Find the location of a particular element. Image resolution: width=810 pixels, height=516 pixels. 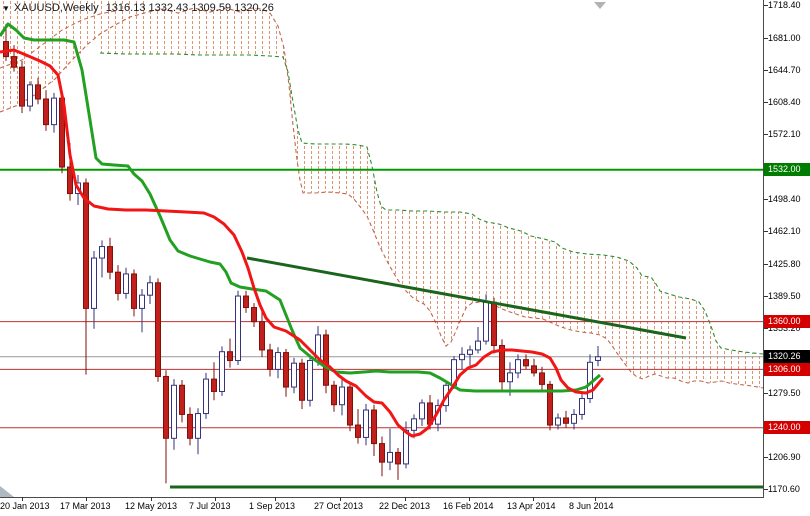

price-tick-label: 1608.40 is located at coordinates (784, 102).